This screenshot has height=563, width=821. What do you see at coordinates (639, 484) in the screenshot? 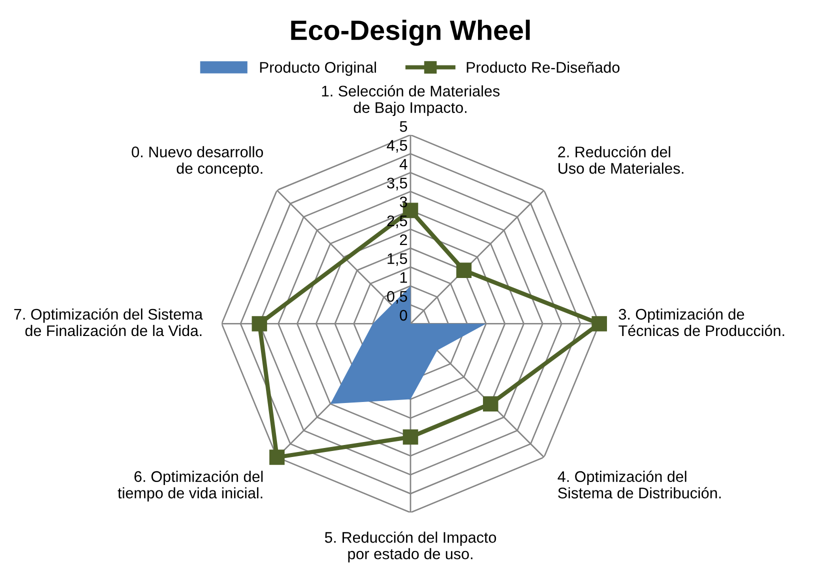
I see `spoke-label: 4. Optimización del Sistema de Distribución.` at bounding box center [639, 484].